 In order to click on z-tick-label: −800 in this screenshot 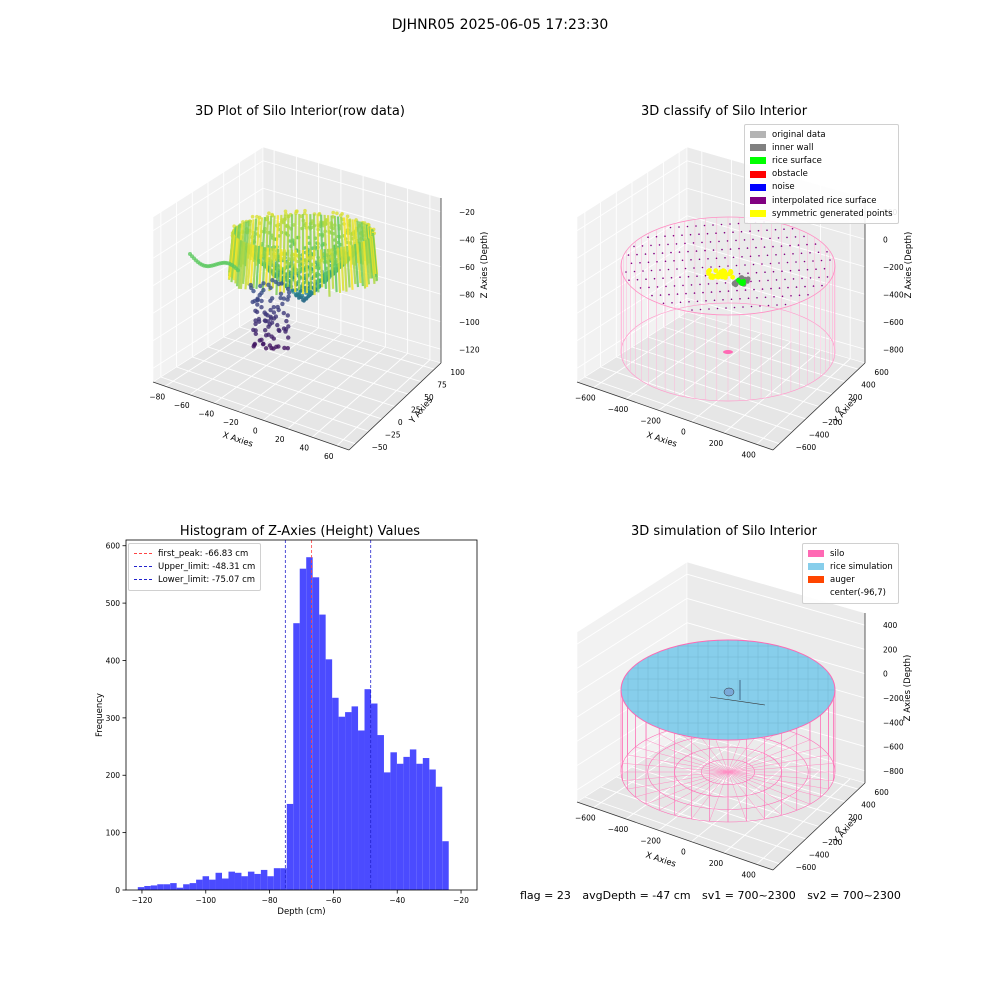, I will do `click(893, 349)`.